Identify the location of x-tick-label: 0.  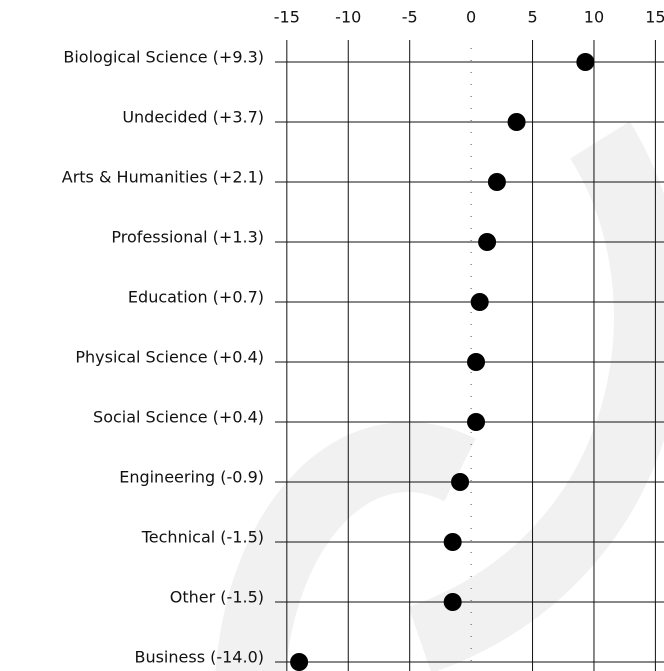
(471, 17).